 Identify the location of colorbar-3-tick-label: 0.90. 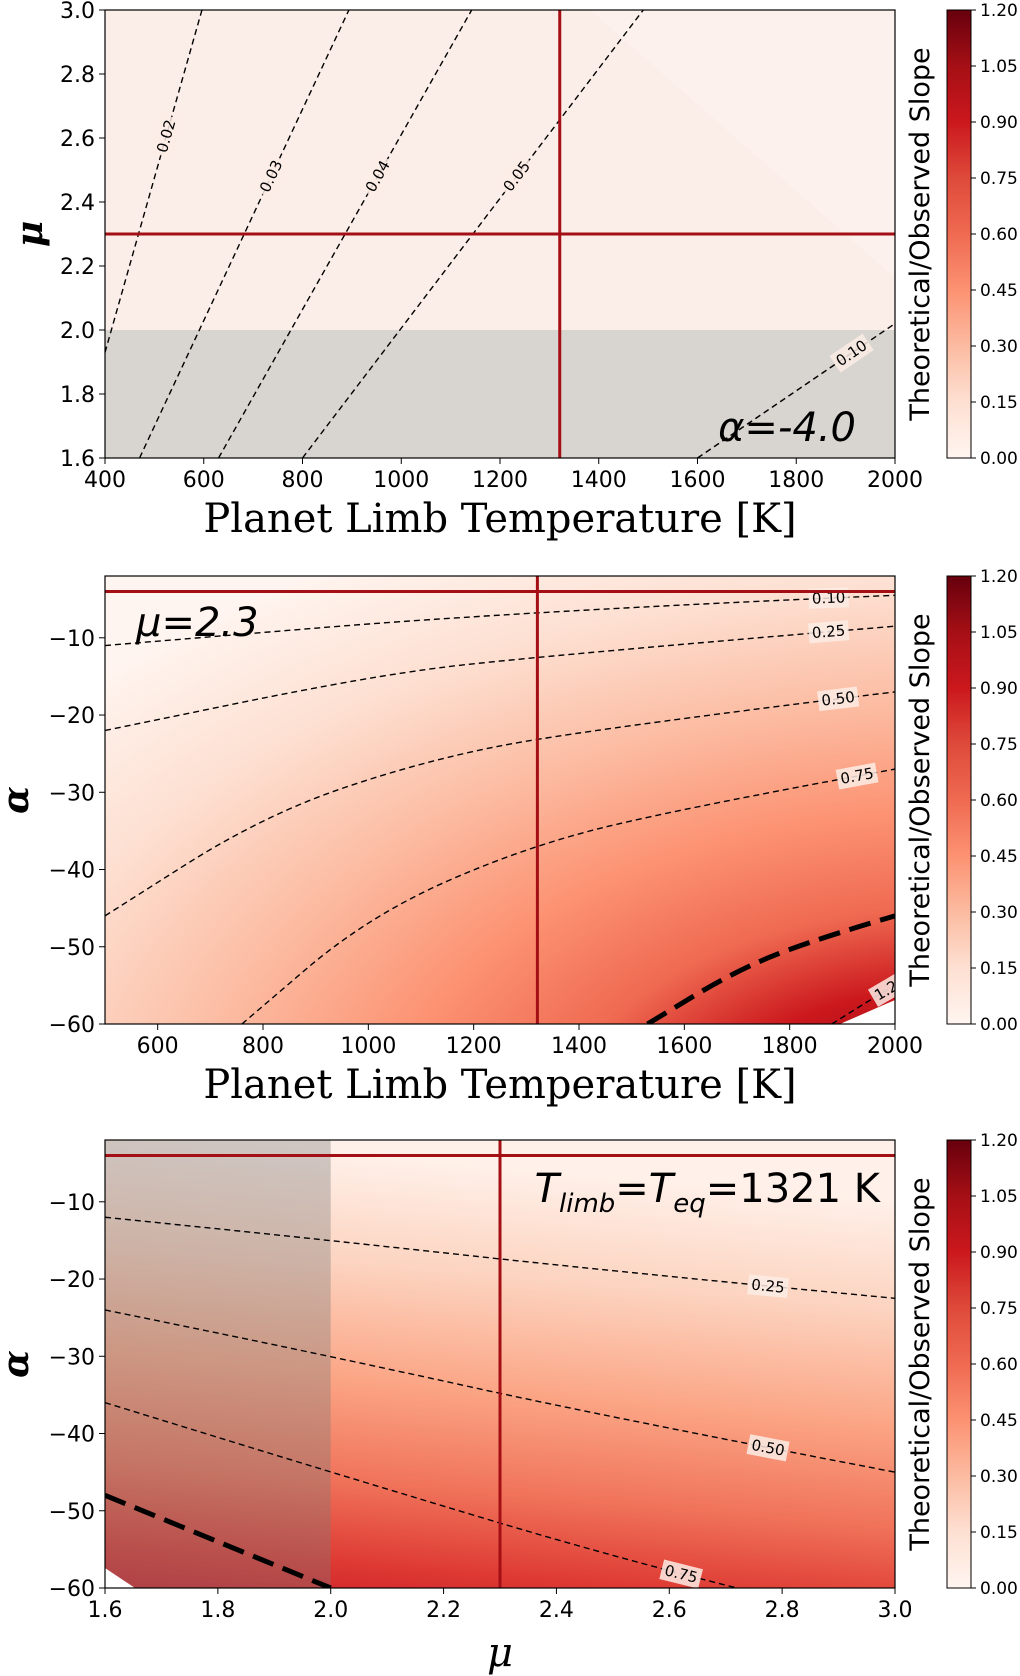
(999, 1253).